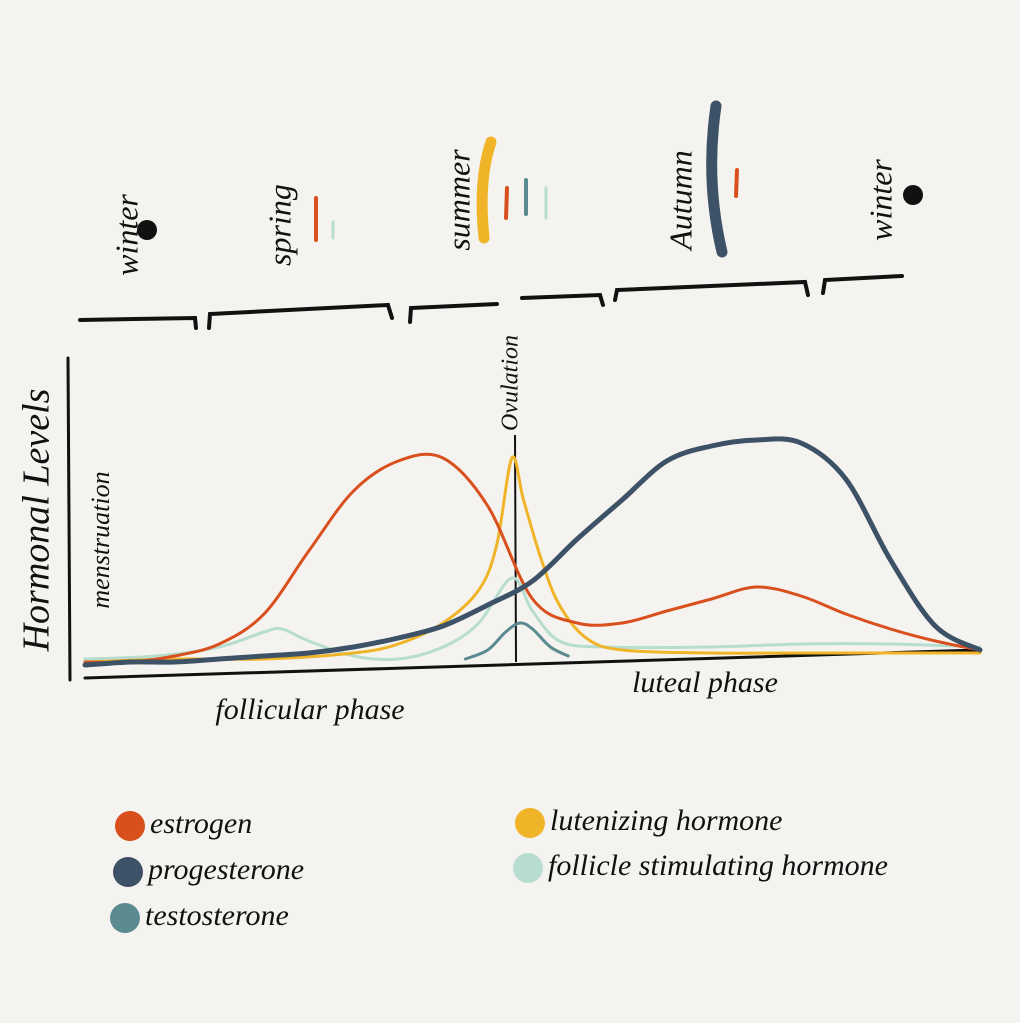  I want to click on annotation: menstruation, so click(100, 539).